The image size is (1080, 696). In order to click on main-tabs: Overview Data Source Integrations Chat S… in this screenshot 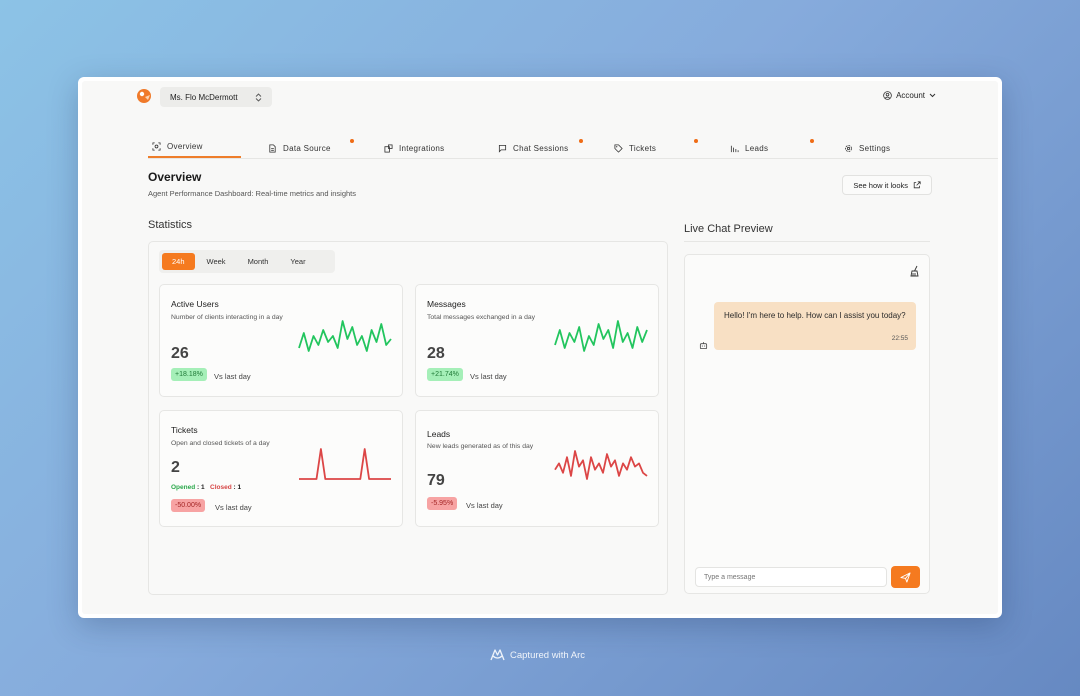, I will do `click(573, 148)`.